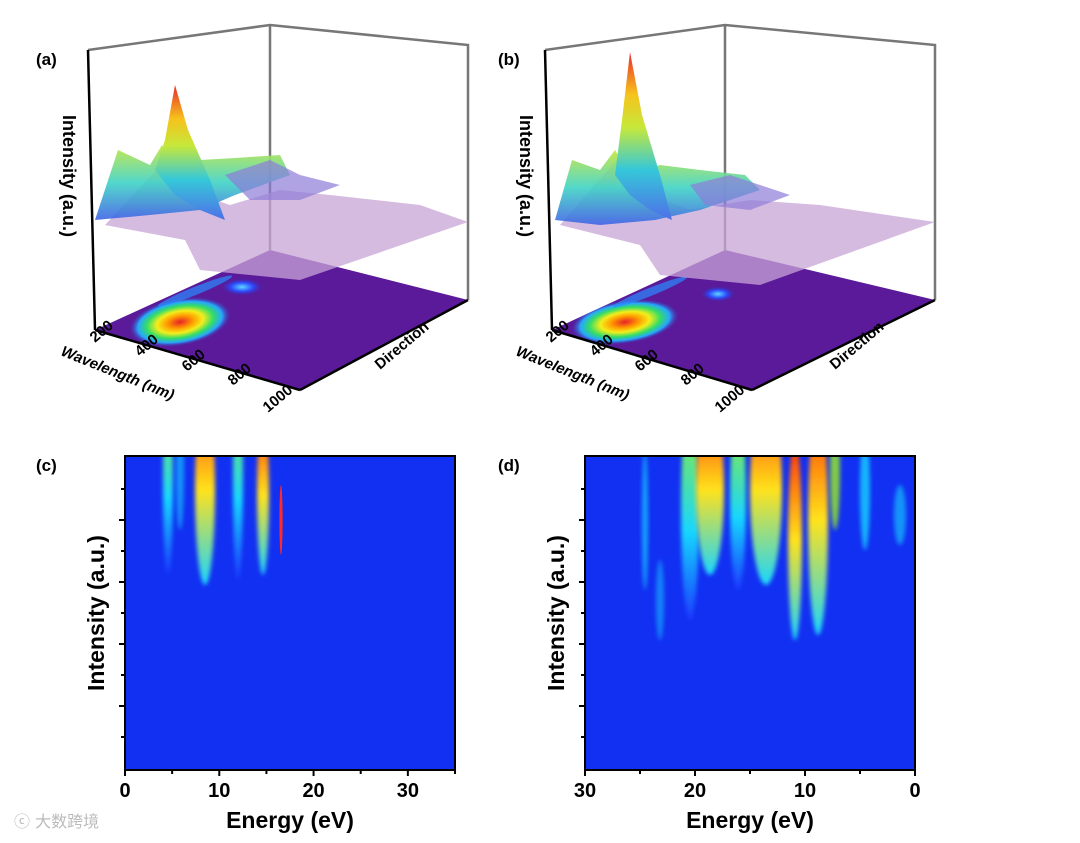 The height and width of the screenshot is (843, 1080). I want to click on watermark-text: 大数跨境, so click(67, 821).